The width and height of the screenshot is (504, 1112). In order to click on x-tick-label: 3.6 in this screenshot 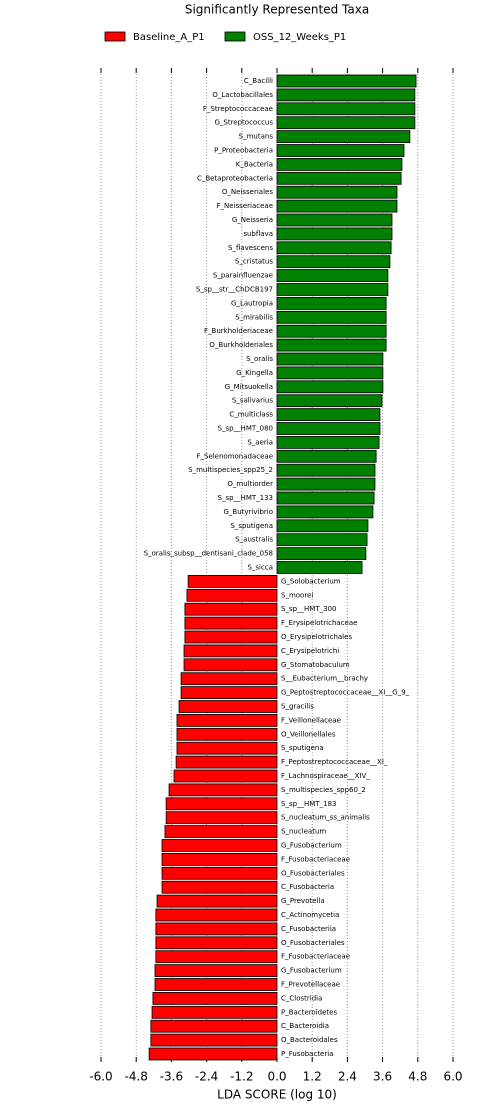, I will do `click(382, 1077)`.